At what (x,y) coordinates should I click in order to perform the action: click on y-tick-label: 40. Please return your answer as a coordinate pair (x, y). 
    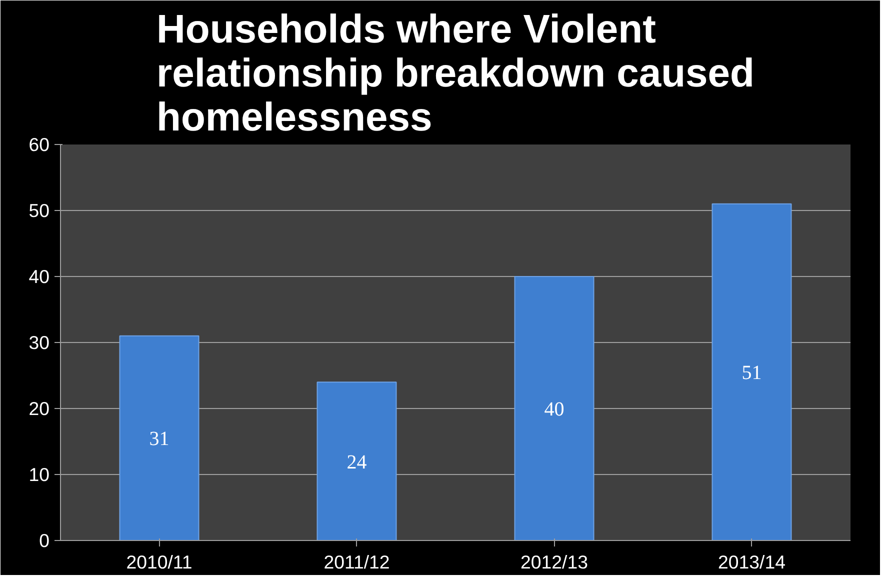
    Looking at the image, I should click on (39, 276).